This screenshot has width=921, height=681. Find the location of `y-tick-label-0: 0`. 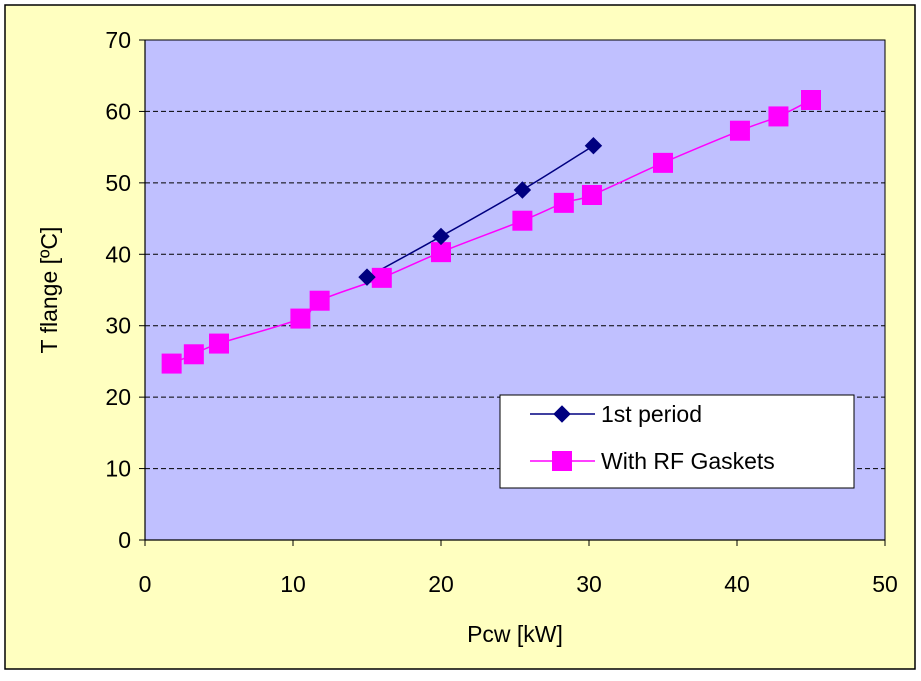

y-tick-label-0: 0 is located at coordinates (124, 540).